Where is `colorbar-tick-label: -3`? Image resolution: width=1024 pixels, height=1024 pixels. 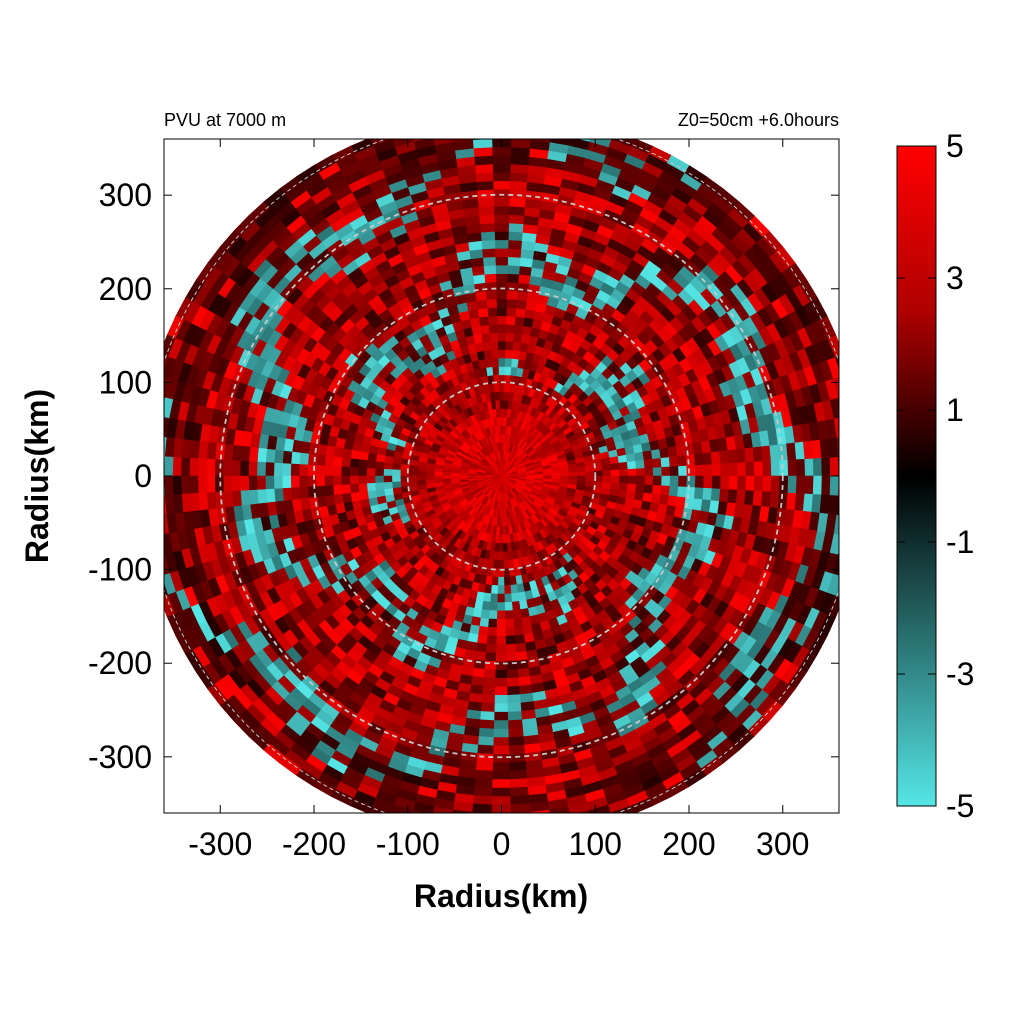
colorbar-tick-label: -3 is located at coordinates (960, 674).